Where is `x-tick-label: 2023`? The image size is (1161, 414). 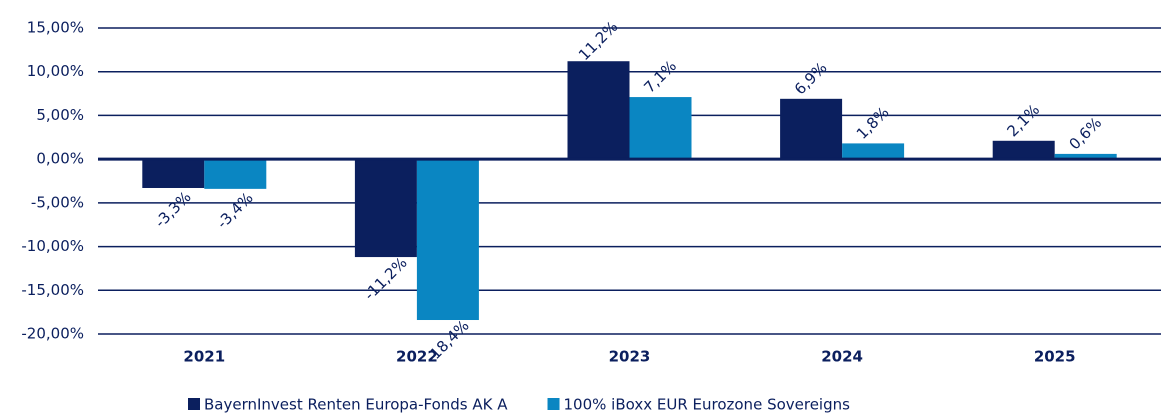
x-tick-label: 2023 is located at coordinates (630, 357).